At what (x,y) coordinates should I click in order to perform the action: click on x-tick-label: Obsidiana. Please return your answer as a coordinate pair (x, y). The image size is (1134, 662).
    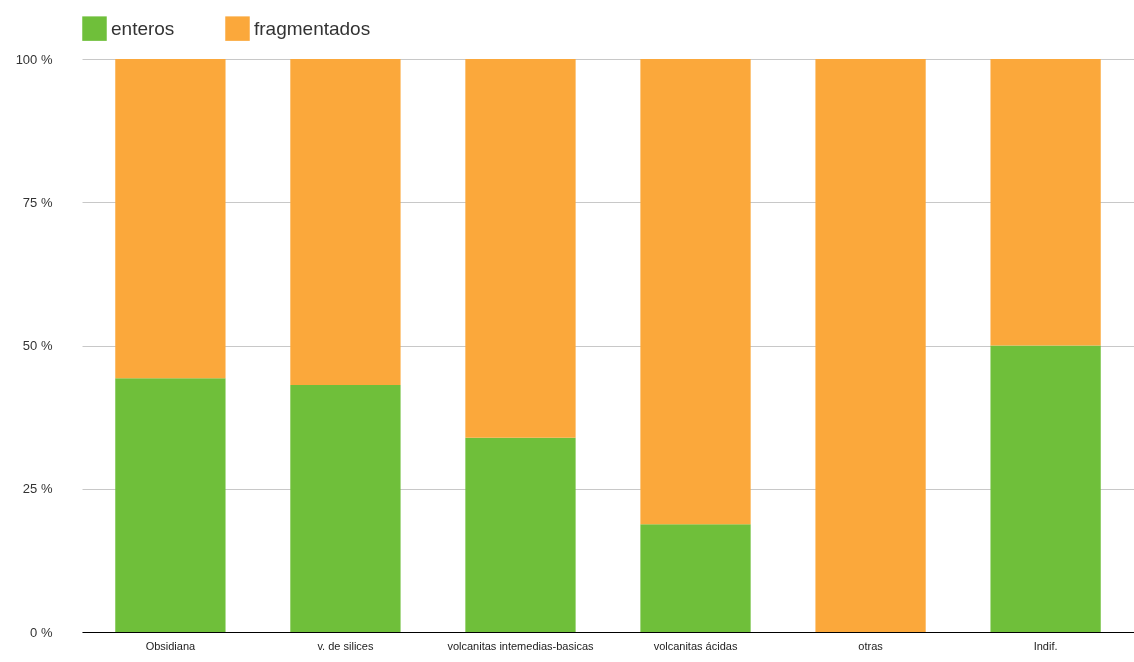
    Looking at the image, I should click on (171, 645).